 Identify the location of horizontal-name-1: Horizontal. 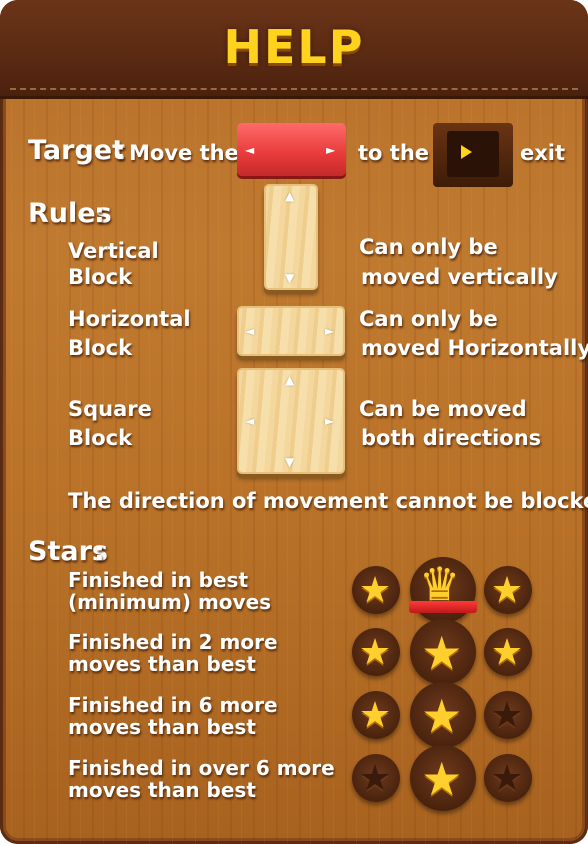
(129, 319).